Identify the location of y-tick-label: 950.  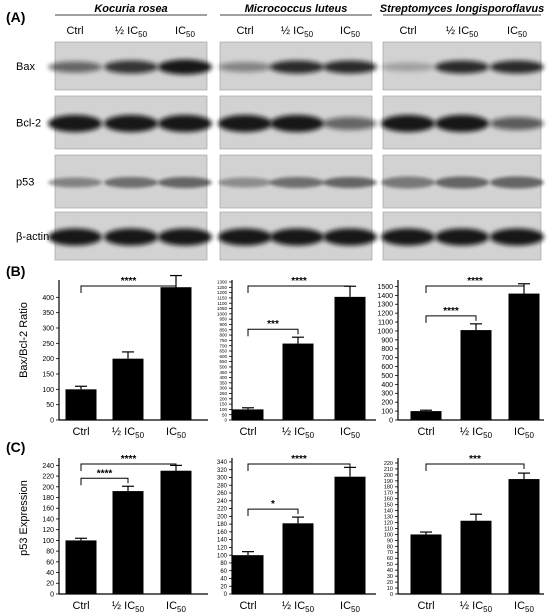
(223, 319).